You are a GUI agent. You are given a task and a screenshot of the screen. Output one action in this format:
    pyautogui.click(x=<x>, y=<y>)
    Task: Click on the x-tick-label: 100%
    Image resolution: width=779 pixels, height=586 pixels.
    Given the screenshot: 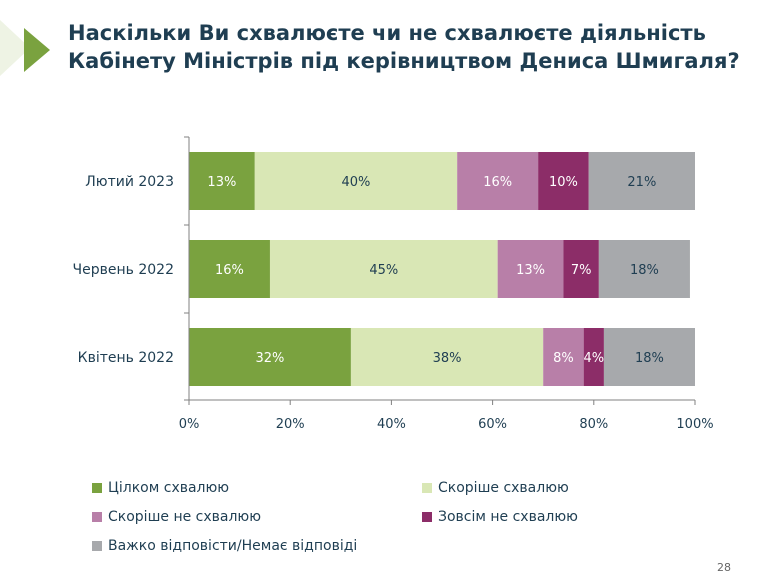 What is the action you would take?
    pyautogui.click(x=694, y=424)
    